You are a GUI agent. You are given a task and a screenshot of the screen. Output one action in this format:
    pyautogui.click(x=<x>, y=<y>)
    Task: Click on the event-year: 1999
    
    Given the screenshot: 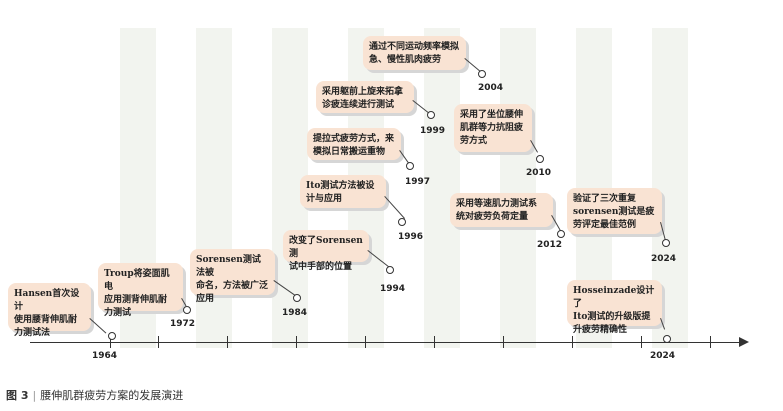 What is the action you would take?
    pyautogui.click(x=433, y=131)
    